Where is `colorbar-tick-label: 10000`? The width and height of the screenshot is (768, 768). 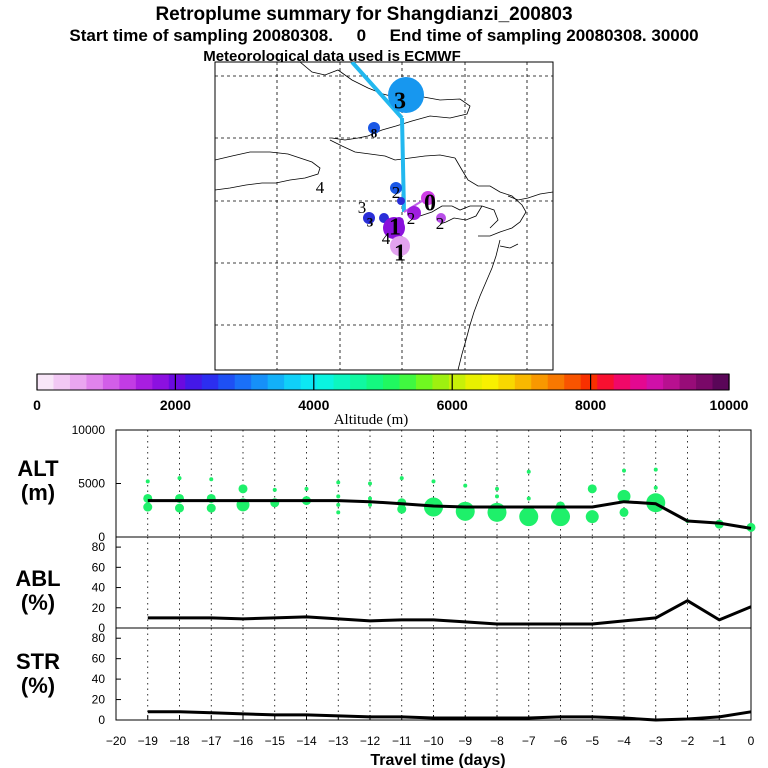
colorbar-tick-label: 10000 is located at coordinates (729, 405).